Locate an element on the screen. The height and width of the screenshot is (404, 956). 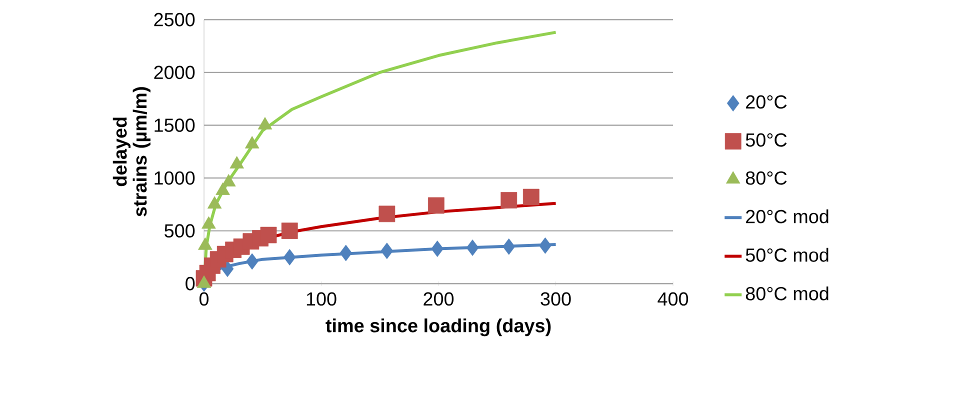
y-axis-title: delayed strains (µm/m) is located at coordinates (131, 151).